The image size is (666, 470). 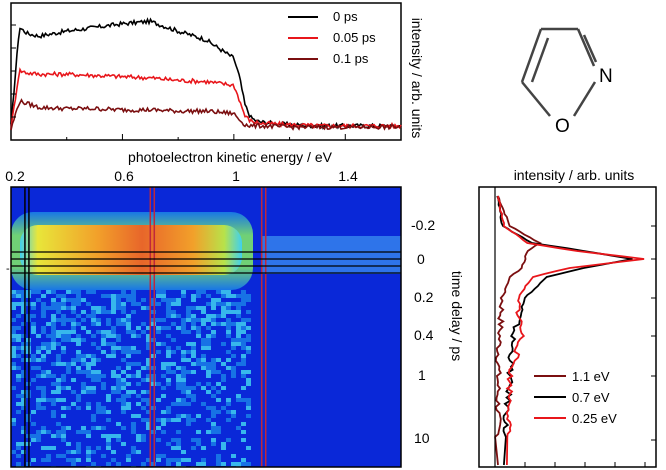 What do you see at coordinates (457, 316) in the screenshot?
I see `delay-axis-label: time delay / ps` at bounding box center [457, 316].